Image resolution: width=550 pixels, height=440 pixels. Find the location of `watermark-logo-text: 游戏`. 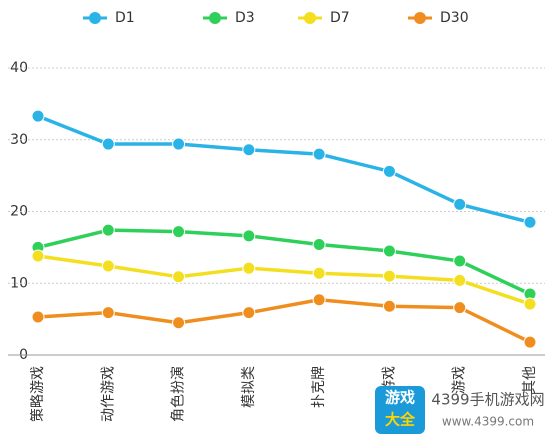

watermark-logo-text: 游戏 is located at coordinates (400, 398).